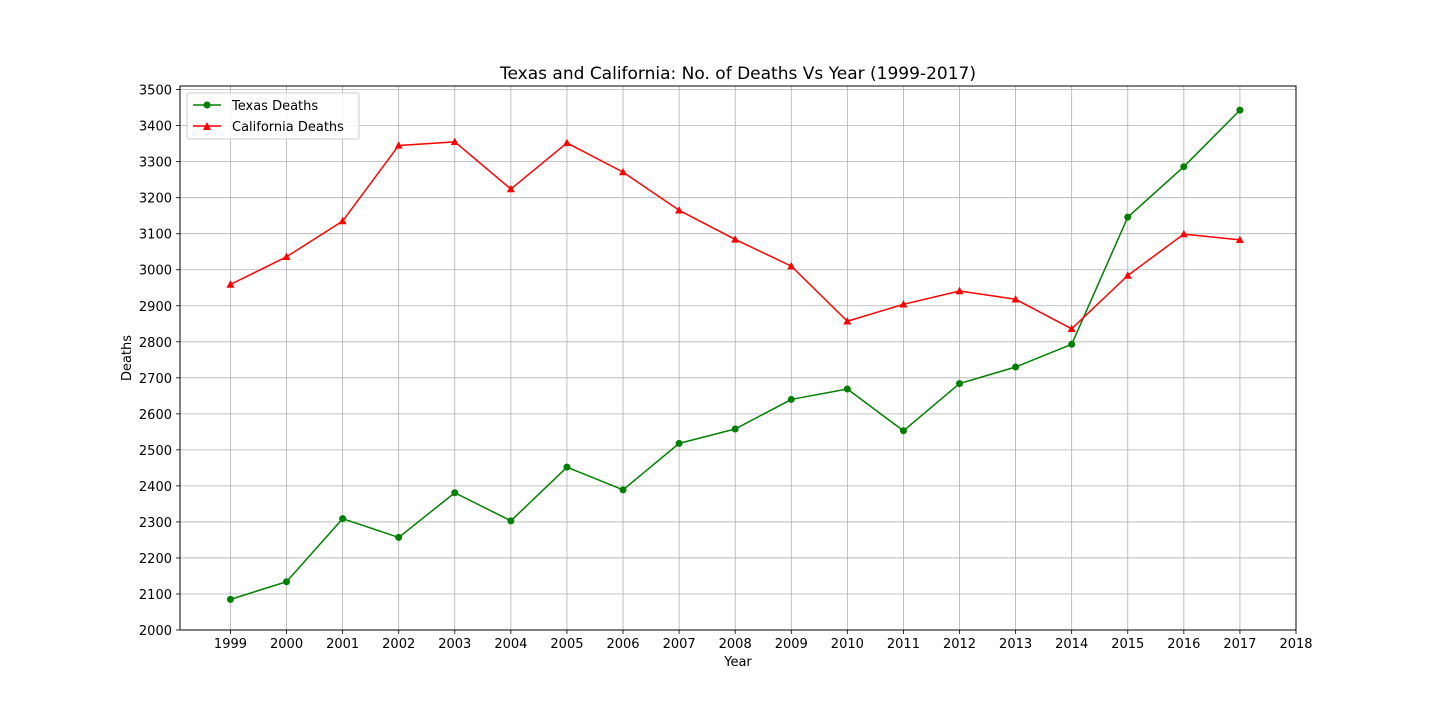 The height and width of the screenshot is (720, 1440). I want to click on x-tick-label: 2006, so click(622, 644).